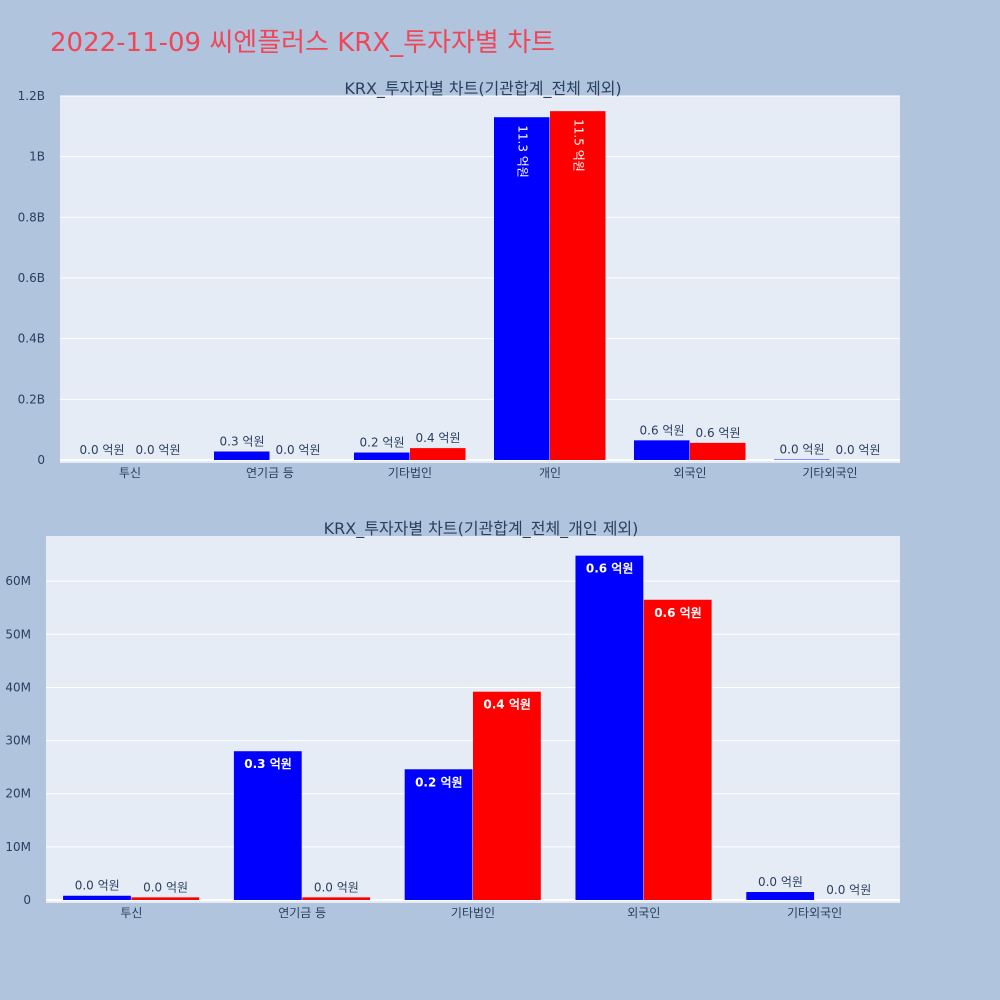  What do you see at coordinates (18, 687) in the screenshot?
I see `y-tick-label: 40M` at bounding box center [18, 687].